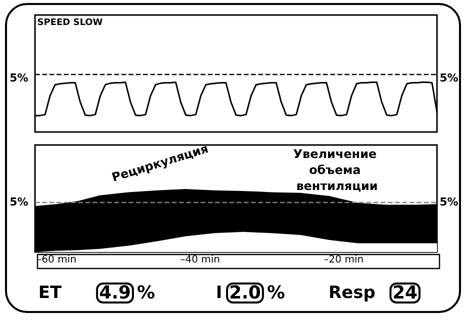  I want to click on text: Resp, so click(352, 293).